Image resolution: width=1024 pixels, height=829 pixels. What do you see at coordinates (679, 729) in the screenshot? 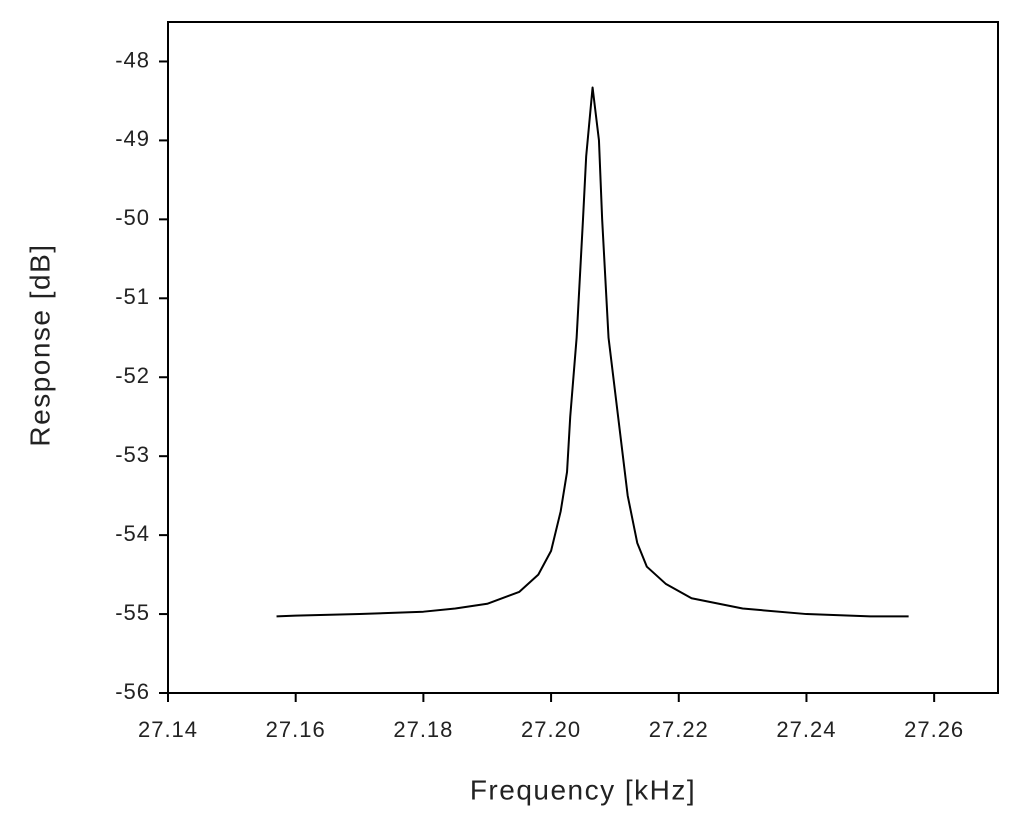
I see `x-tick-label: 27.22` at bounding box center [679, 729].